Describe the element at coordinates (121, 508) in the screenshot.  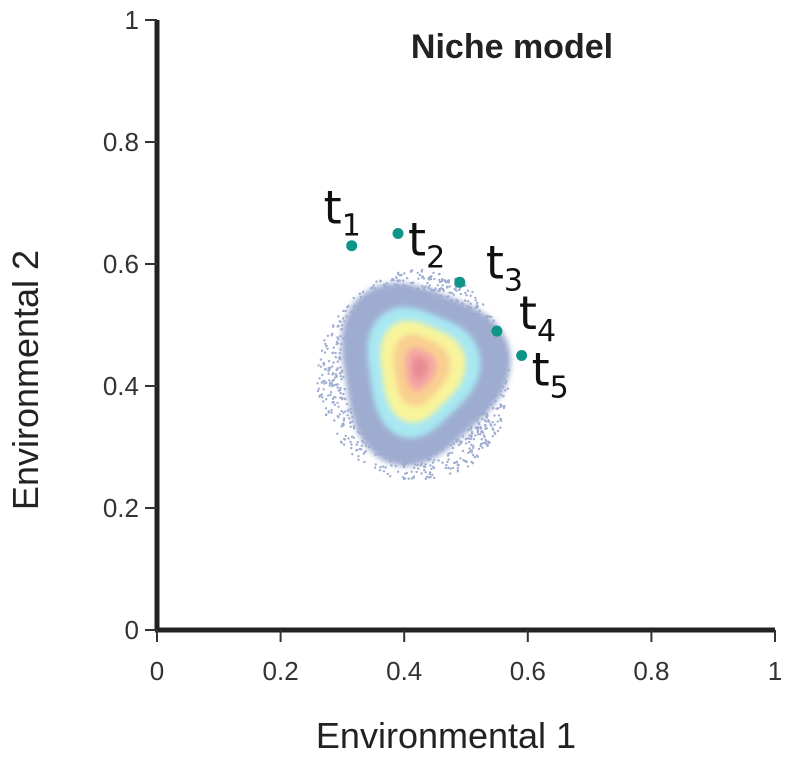
I see `y-tick-label: 0.2` at that location.